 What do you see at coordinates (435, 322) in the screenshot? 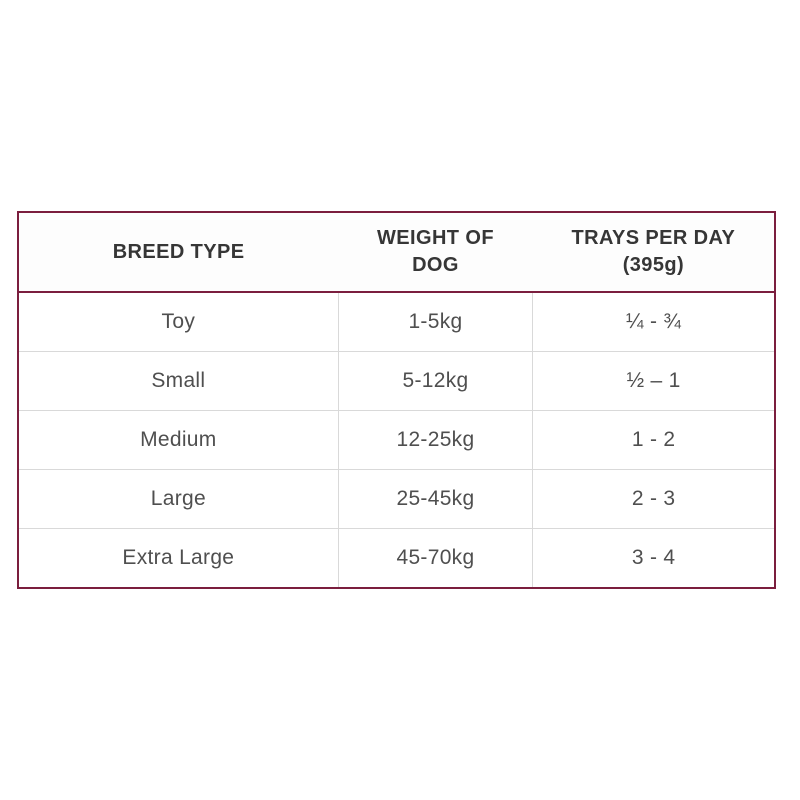
I see `cell-weight: 1-5kg` at bounding box center [435, 322].